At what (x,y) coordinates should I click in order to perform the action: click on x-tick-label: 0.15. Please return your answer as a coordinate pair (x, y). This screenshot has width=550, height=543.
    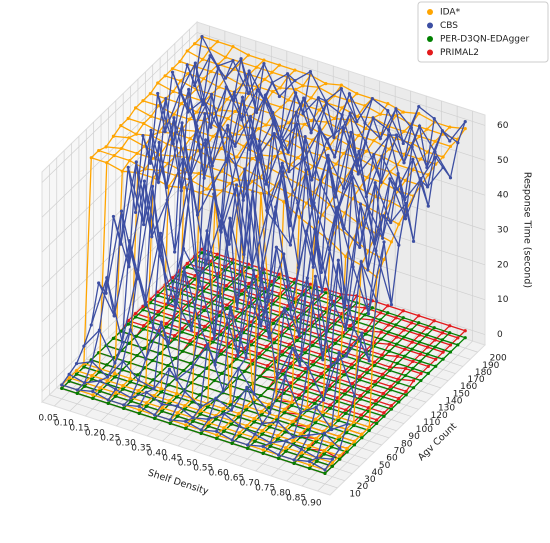
    Looking at the image, I should click on (79, 429).